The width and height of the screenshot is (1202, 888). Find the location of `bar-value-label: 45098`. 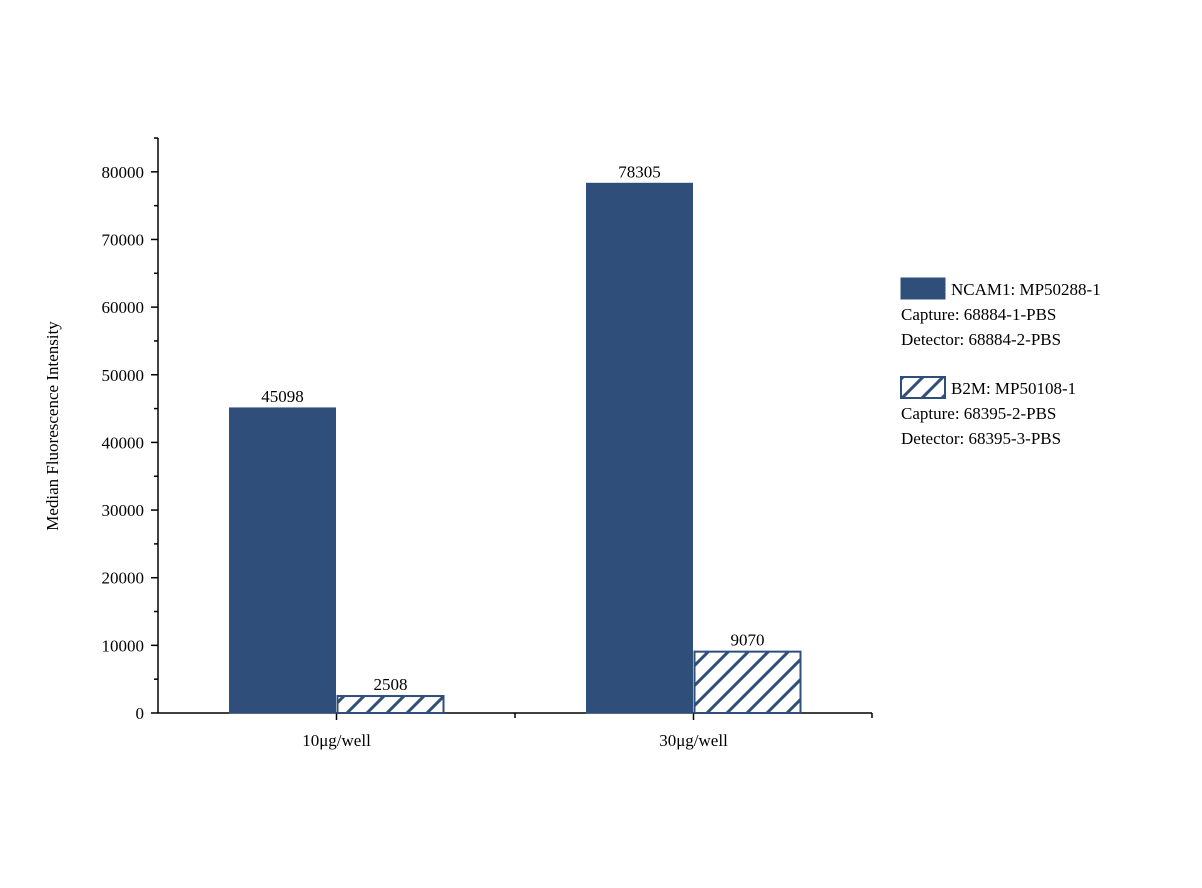

bar-value-label: 45098 is located at coordinates (282, 396).